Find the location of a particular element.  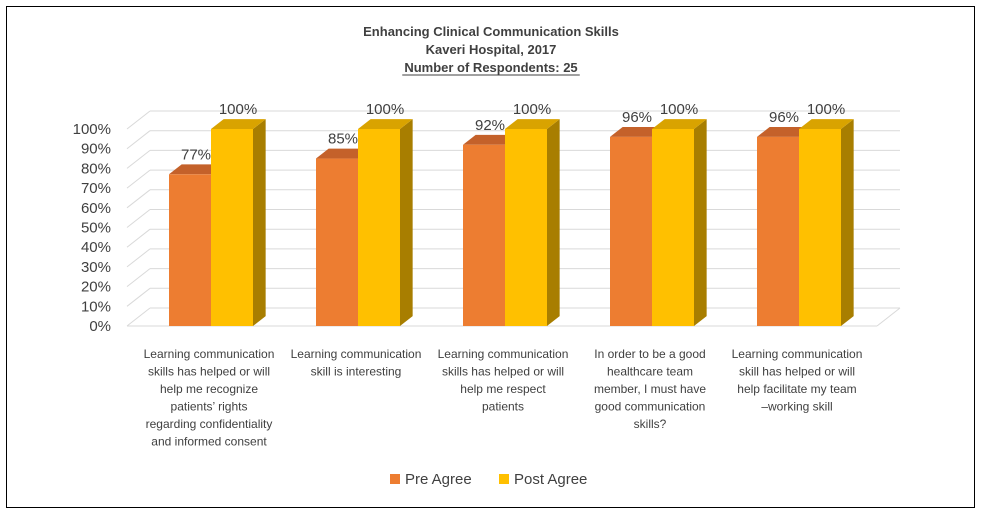

y-tick-label: 100% is located at coordinates (92, 129).